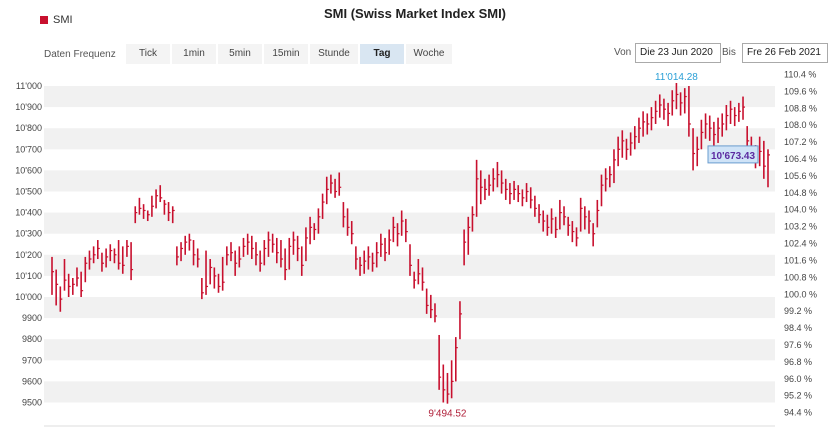  Describe the element at coordinates (798, 311) in the screenshot. I see `right-tick-label: 99.2 %` at that location.